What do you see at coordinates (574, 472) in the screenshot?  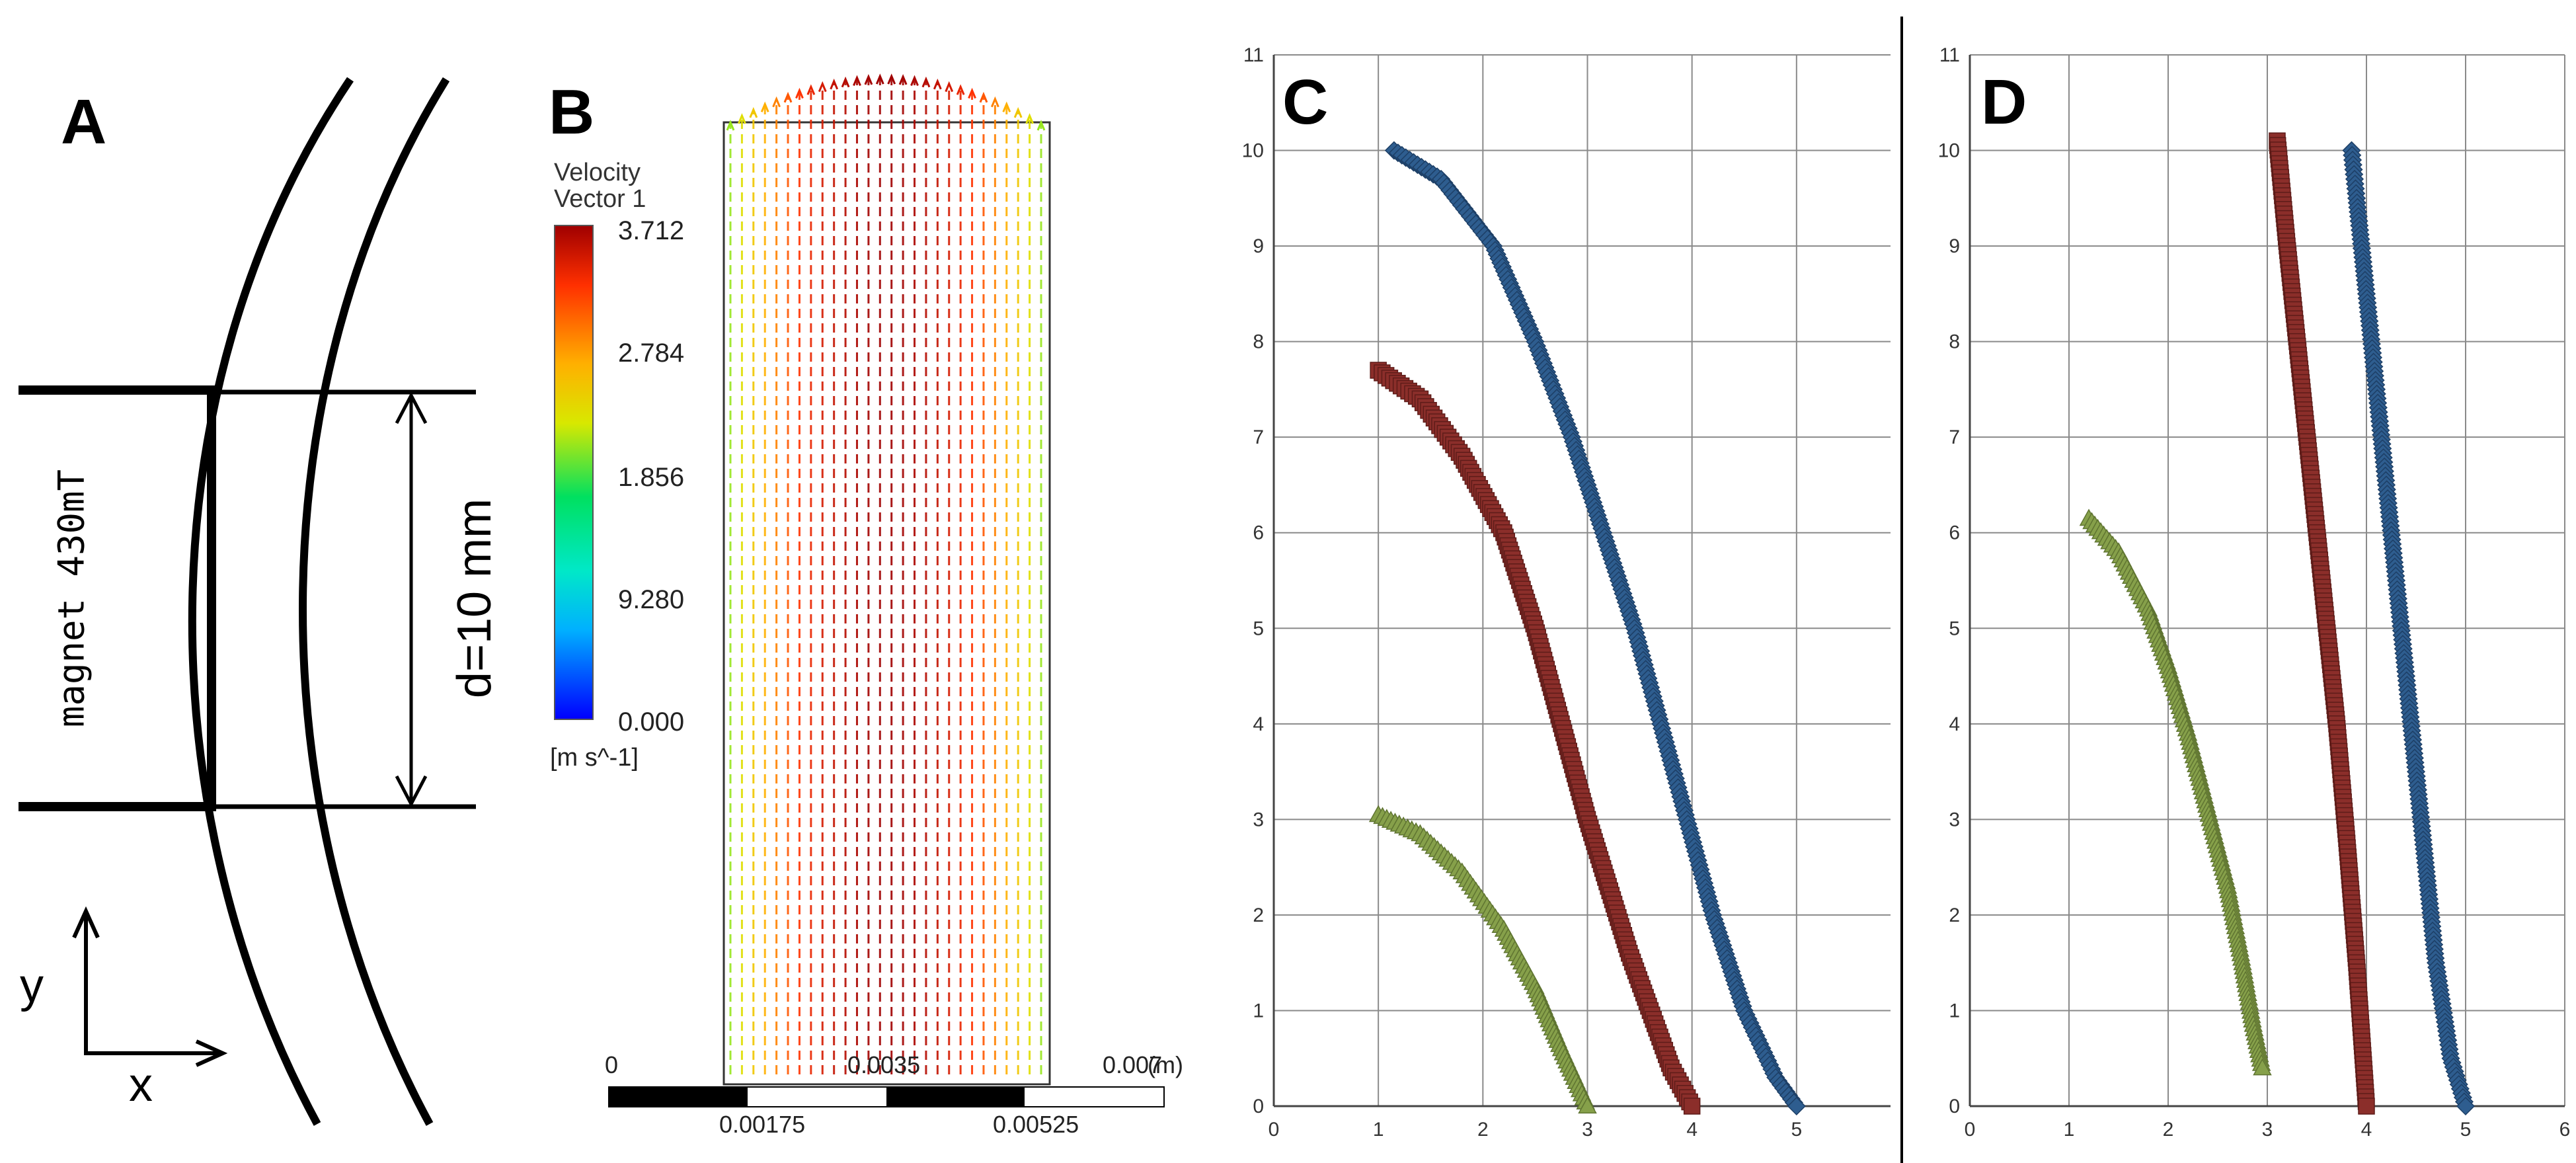 I see `legend-color-bar` at bounding box center [574, 472].